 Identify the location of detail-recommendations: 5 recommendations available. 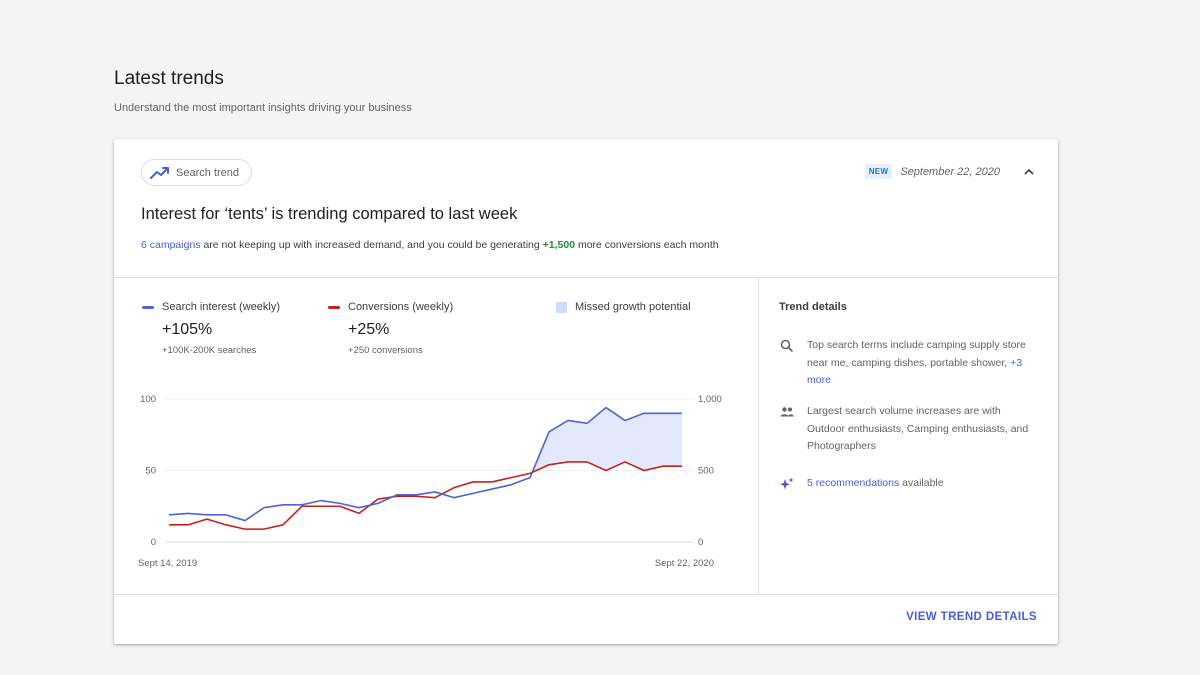
(904, 484).